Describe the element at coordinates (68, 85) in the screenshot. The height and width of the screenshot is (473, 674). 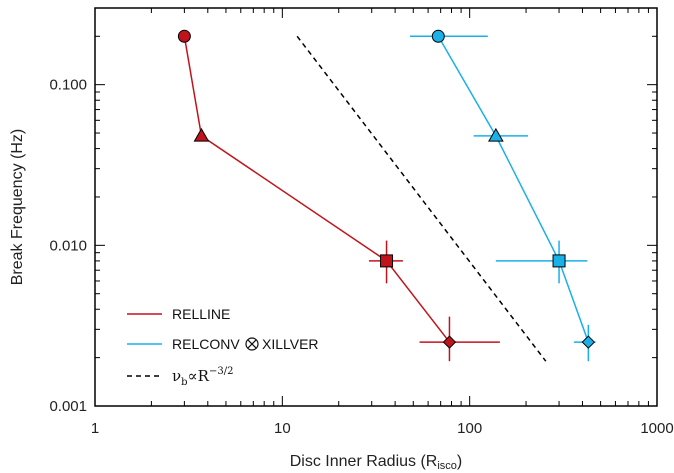
I see `y-tick-label: 0.100` at that location.